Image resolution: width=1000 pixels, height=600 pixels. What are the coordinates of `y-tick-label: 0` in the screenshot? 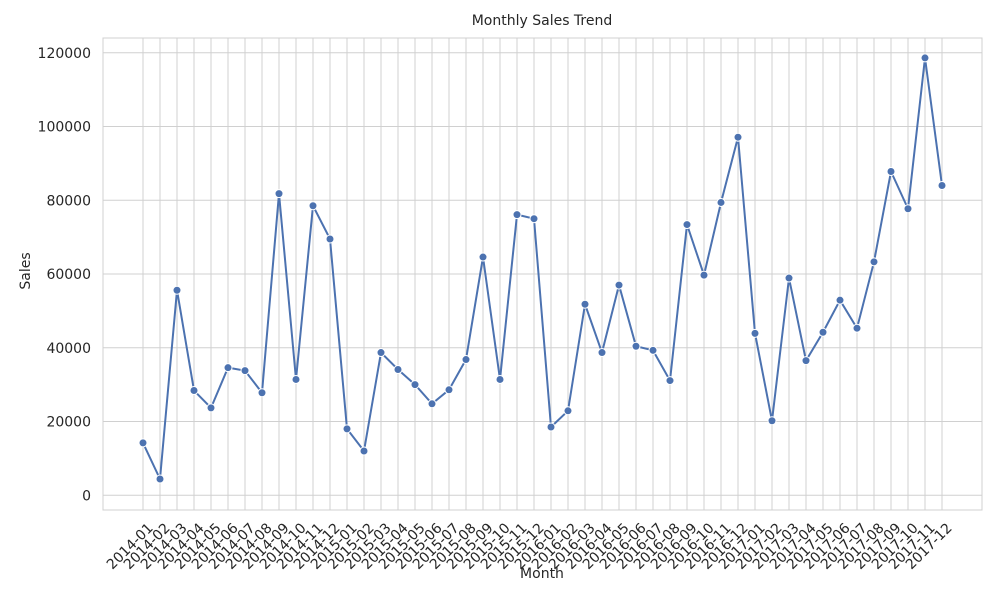 It's located at (86, 496).